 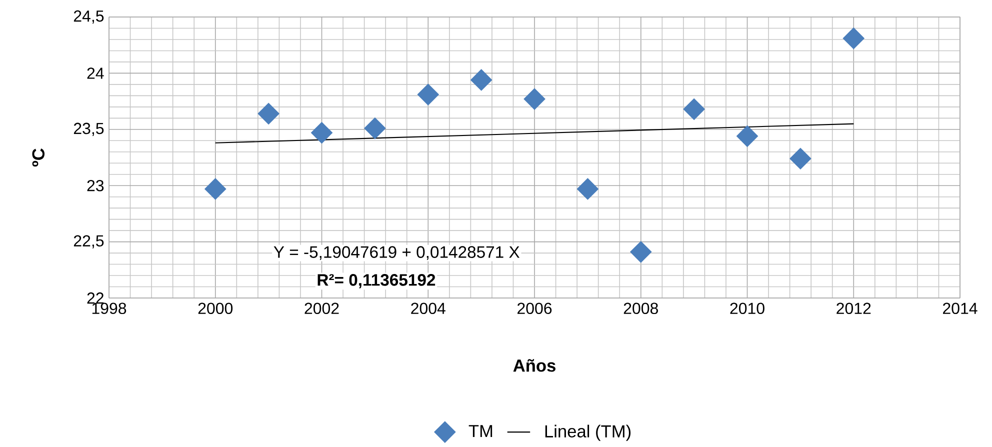 What do you see at coordinates (588, 432) in the screenshot?
I see `legend-label: Lineal (TM)` at bounding box center [588, 432].